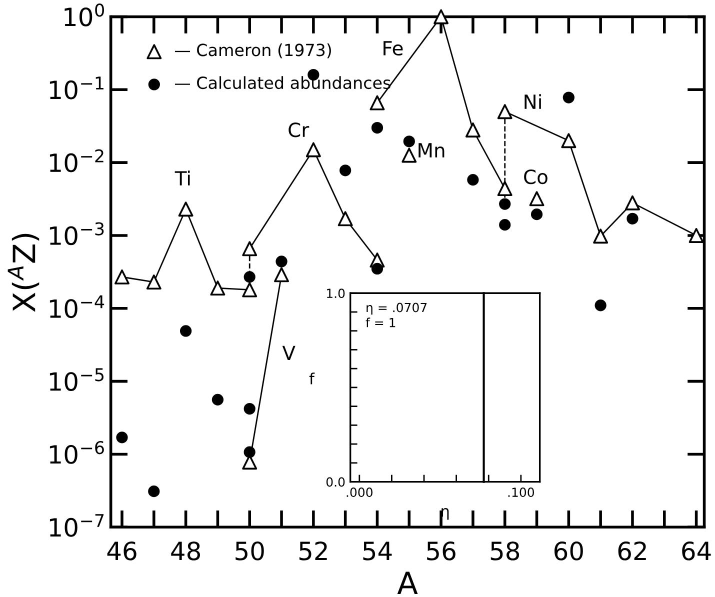 This screenshot has height=597, width=715. I want to click on x-tick-label: .000, so click(359, 493).